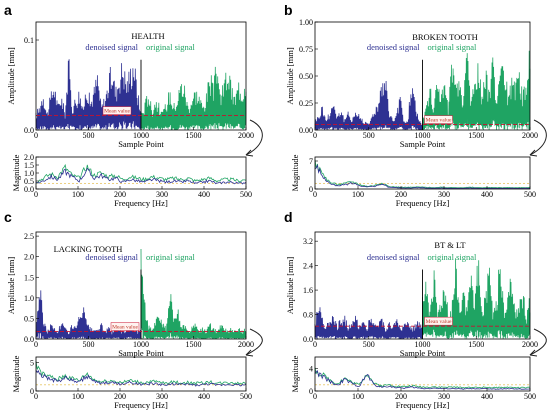 The image size is (550, 419). Describe the element at coordinates (306, 49) in the screenshot. I see `y-tick-label: 0.75` at that location.